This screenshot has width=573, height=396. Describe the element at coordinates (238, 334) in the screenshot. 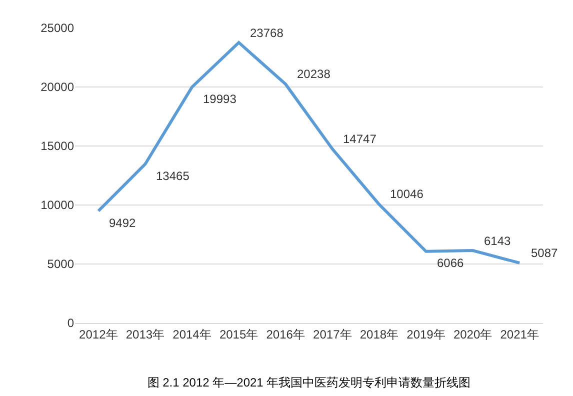

I see `x-tick-label: 2015年` at that location.